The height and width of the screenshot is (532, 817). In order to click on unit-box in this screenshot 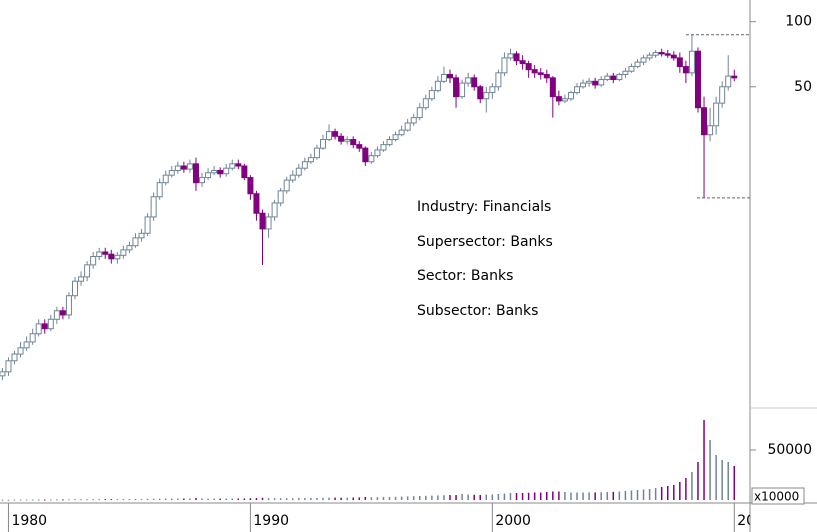, I will do `click(778, 496)`.